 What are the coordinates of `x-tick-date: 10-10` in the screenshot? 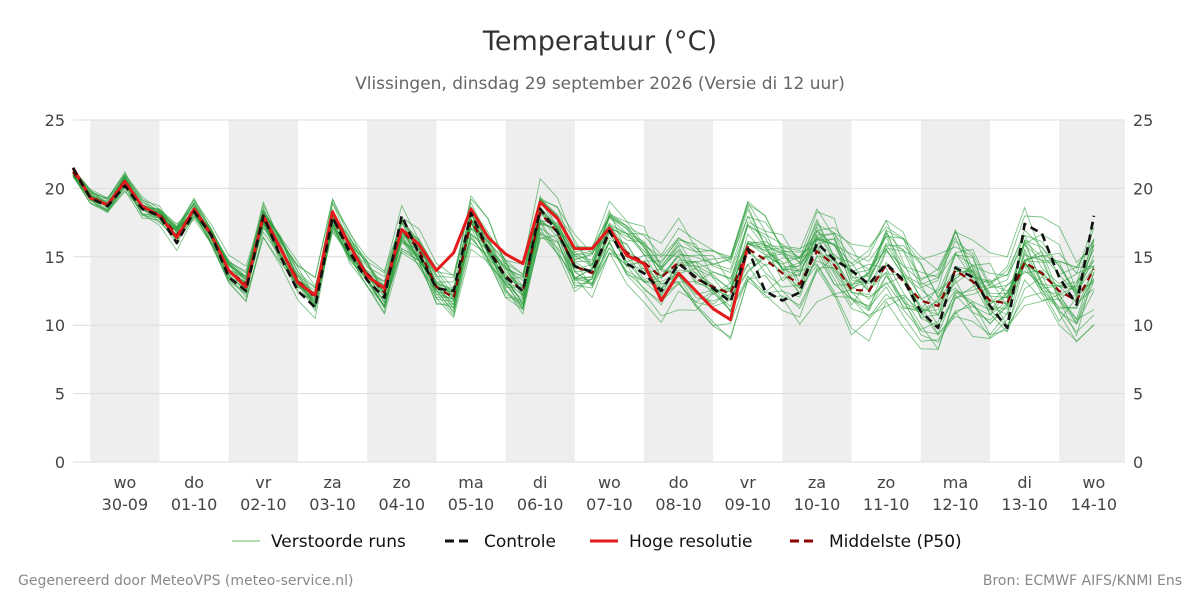 It's located at (817, 504).